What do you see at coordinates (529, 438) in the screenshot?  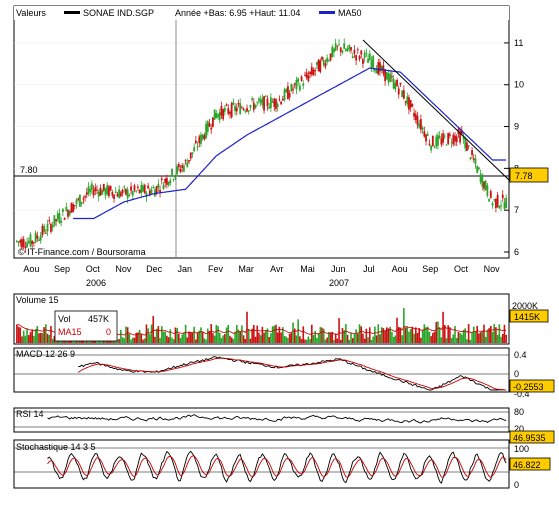 I see `rsi-last-value: 46.9535` at bounding box center [529, 438].